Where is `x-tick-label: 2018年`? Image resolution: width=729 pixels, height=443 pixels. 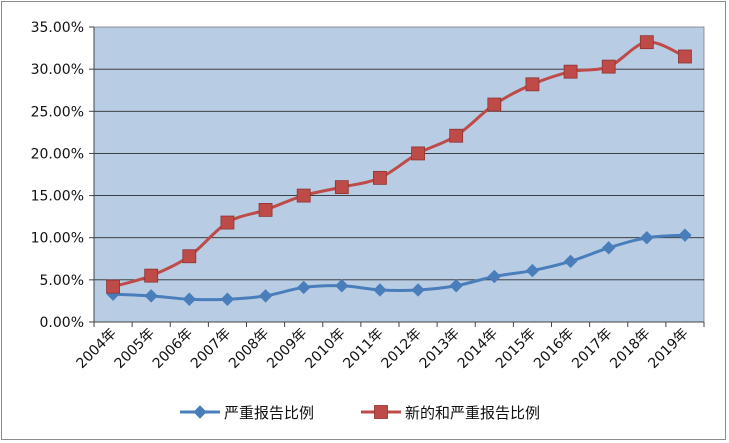
x-tick-label: 2018年 is located at coordinates (630, 349).